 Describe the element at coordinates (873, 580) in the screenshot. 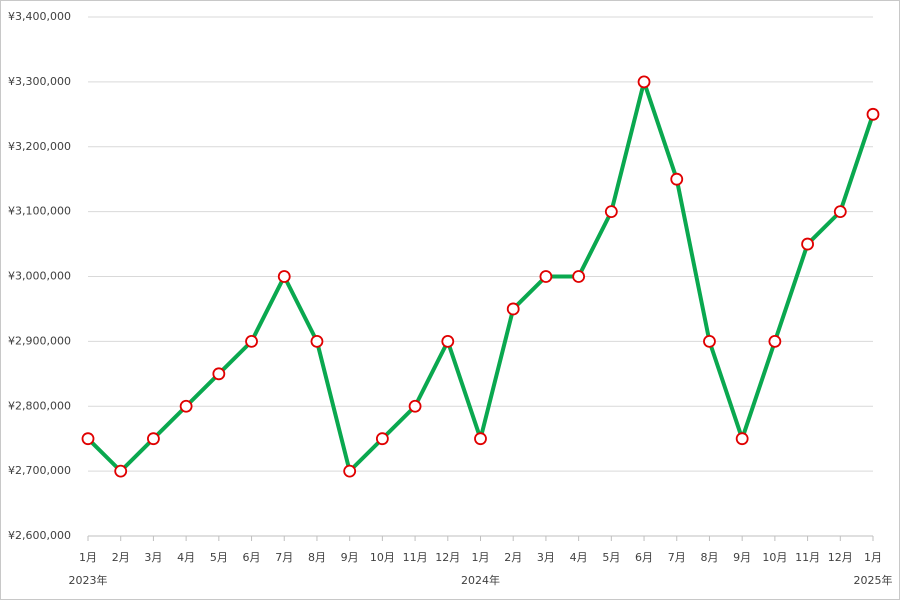

I see `year-label: 2025年` at that location.